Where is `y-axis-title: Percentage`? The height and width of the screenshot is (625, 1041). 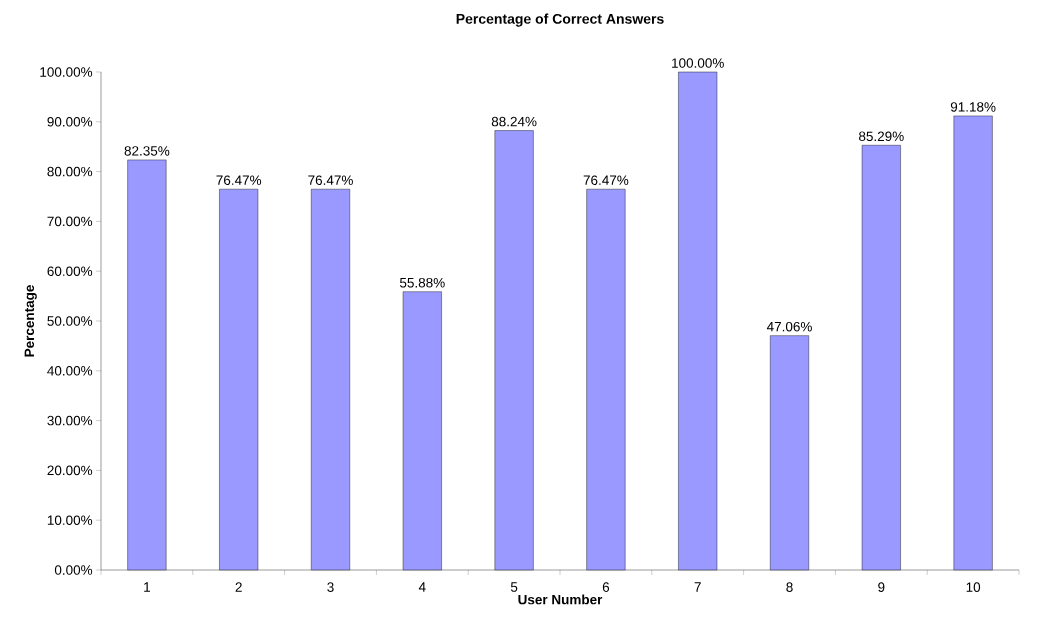 y-axis-title: Percentage is located at coordinates (30, 321).